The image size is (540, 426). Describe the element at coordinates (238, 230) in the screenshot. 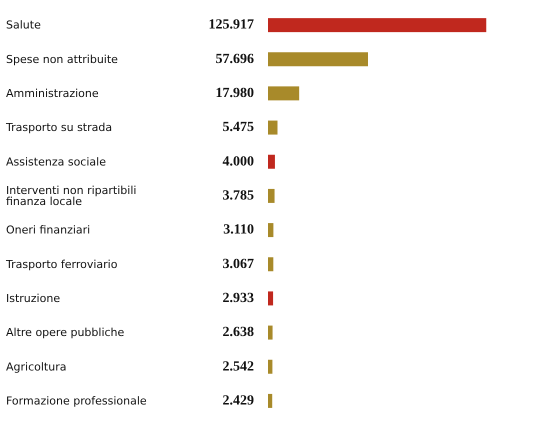

I see `data-label: 3.110` at that location.